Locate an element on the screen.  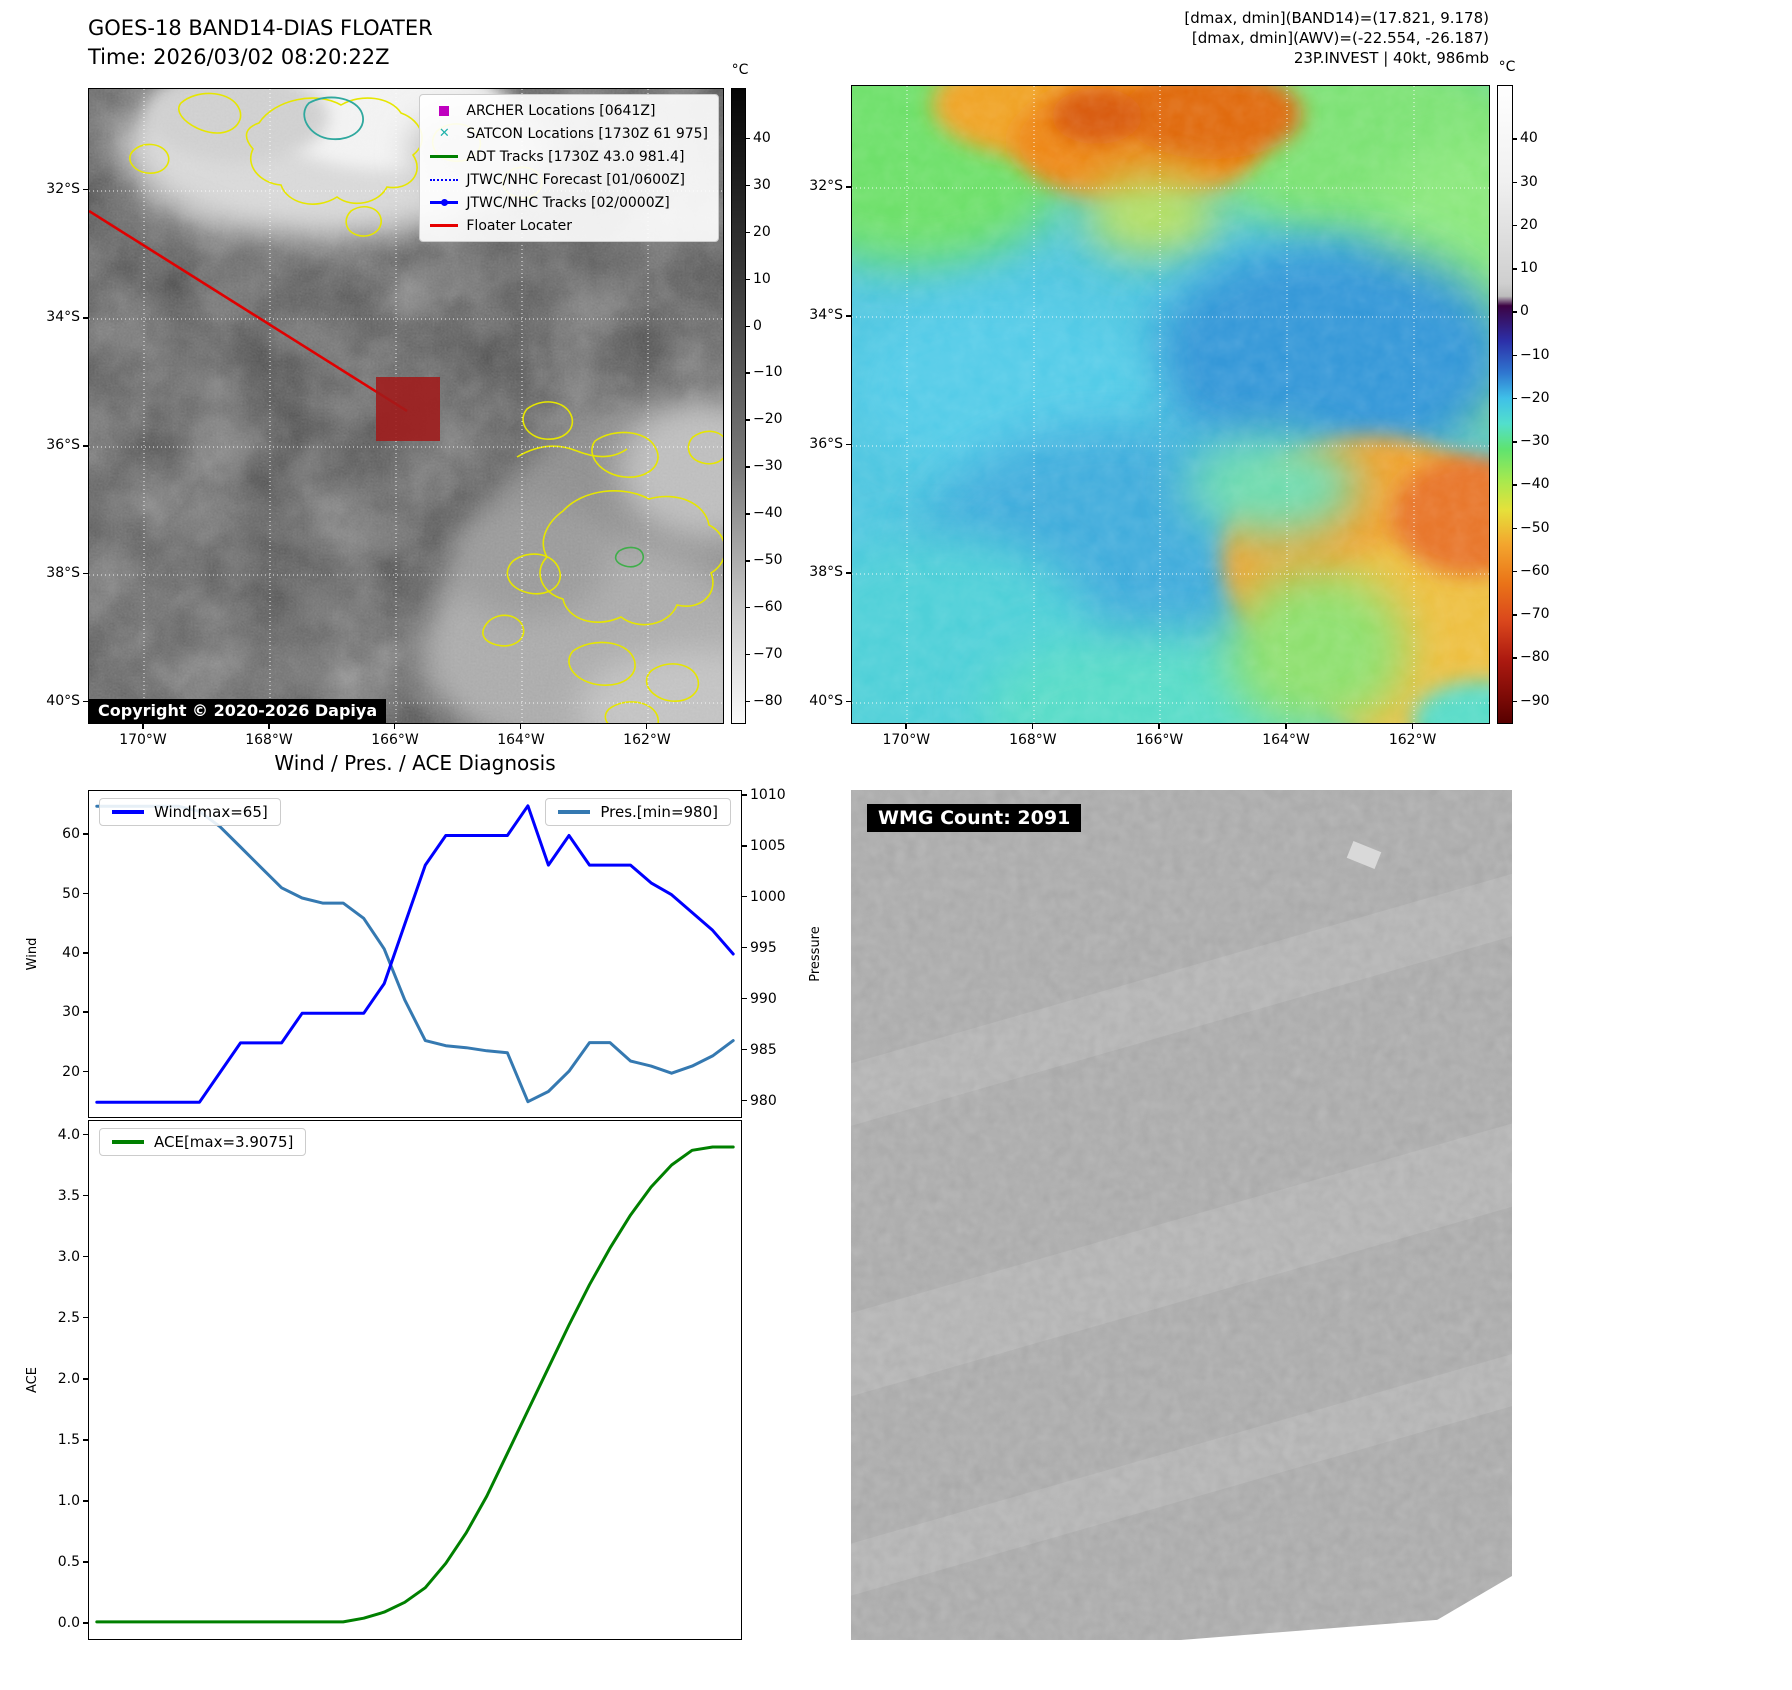
ace-ytick-label: 2.5 is located at coordinates (68, 1317).